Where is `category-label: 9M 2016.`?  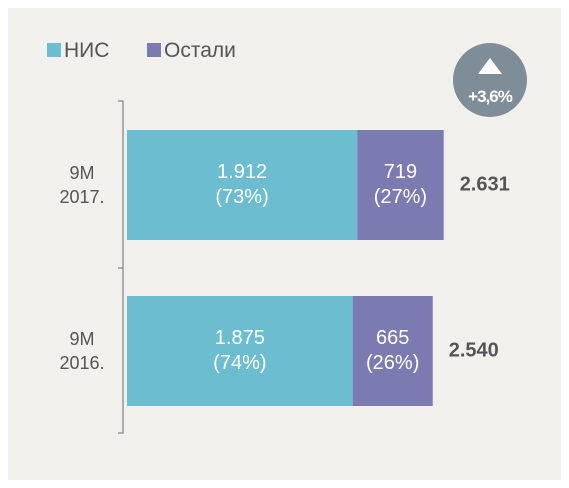 category-label: 9M 2016. is located at coordinates (82, 351).